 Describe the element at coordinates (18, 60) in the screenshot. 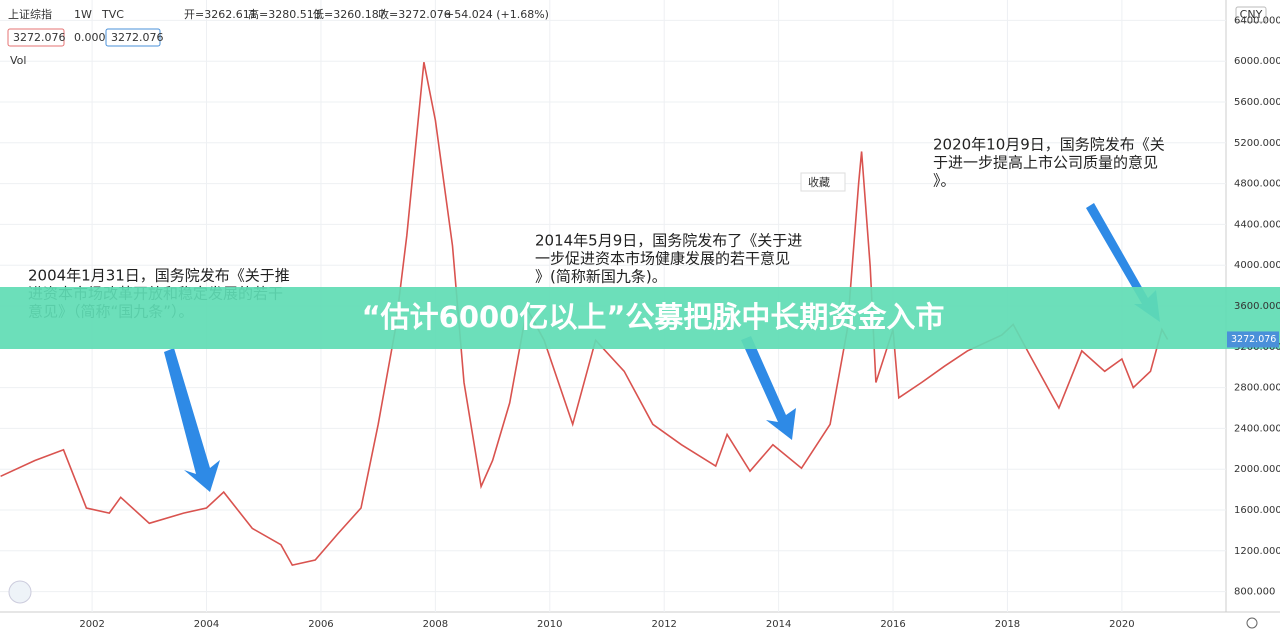

I see `volume-label: Vol` at that location.